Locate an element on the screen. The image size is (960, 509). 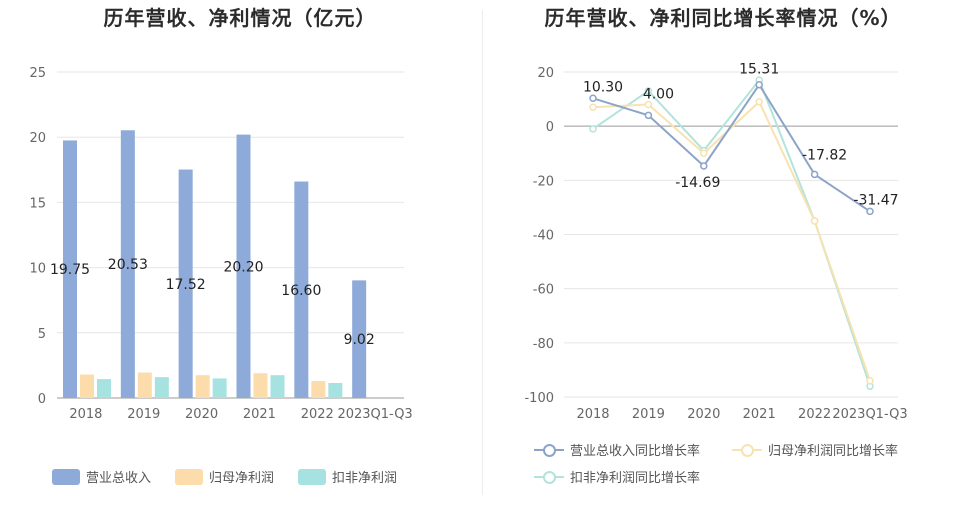
legend-label: 营业总收入同比增长率 is located at coordinates (635, 451).